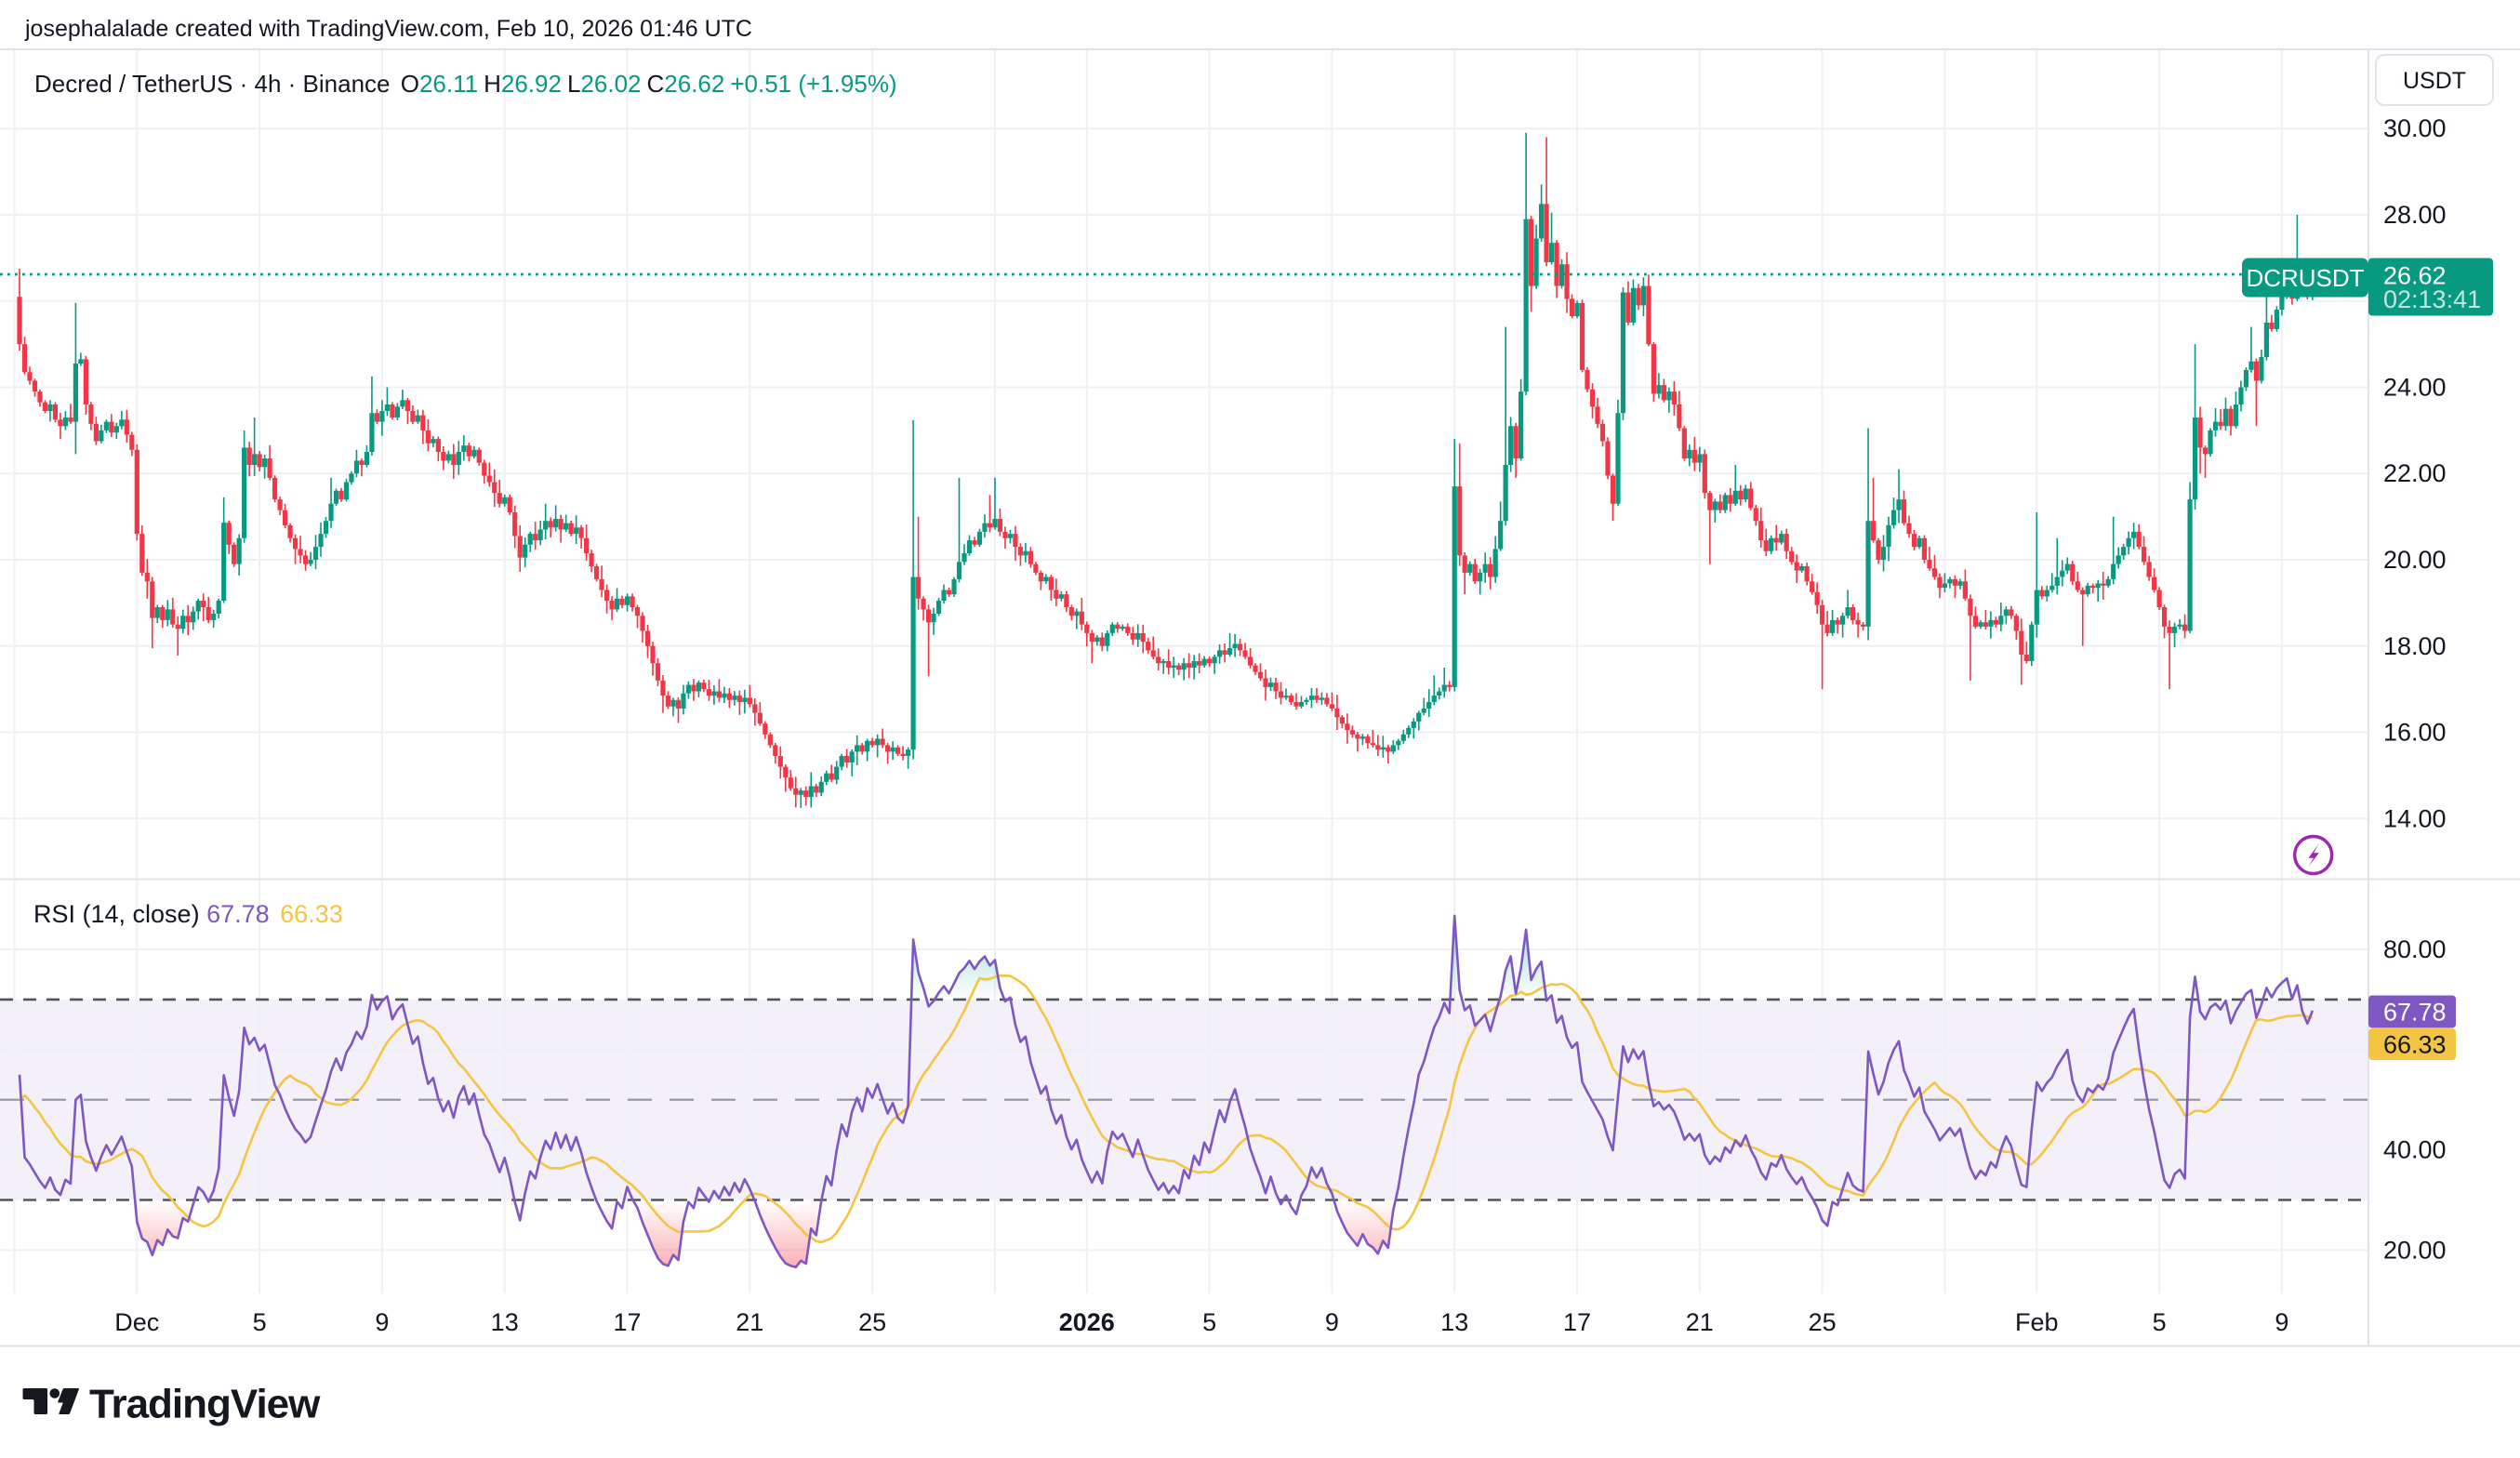 The height and width of the screenshot is (1458, 2520). I want to click on svg-text: 67.78, so click(2415, 1013).